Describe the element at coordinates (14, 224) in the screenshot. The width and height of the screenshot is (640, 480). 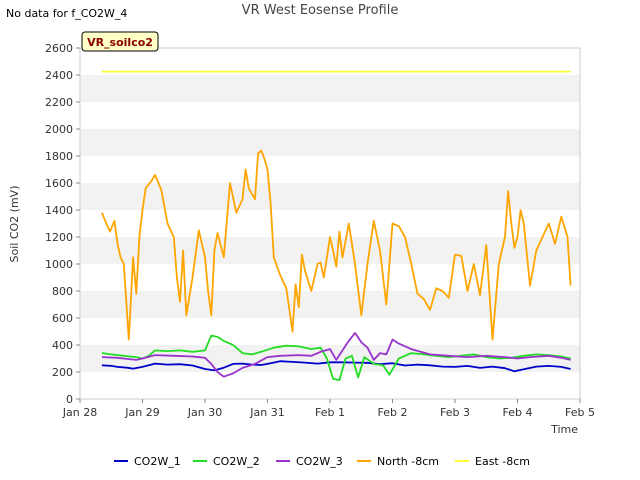
I see `y-axis-label: Soil CO2 (mV)` at that location.